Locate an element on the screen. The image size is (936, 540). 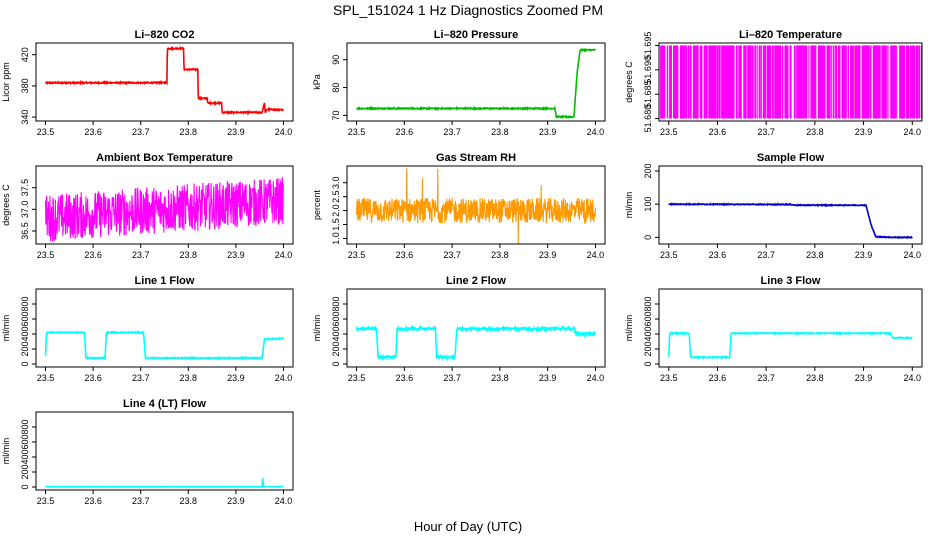
y-tick-label: 600 is located at coordinates (25, 318).